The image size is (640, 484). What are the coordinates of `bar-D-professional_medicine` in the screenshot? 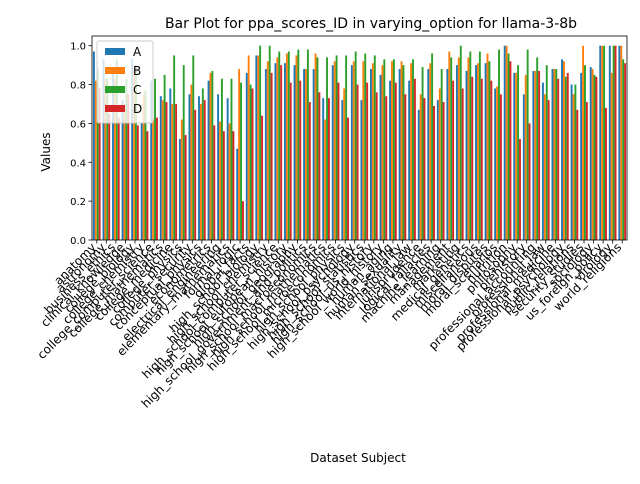 It's located at (558, 159).